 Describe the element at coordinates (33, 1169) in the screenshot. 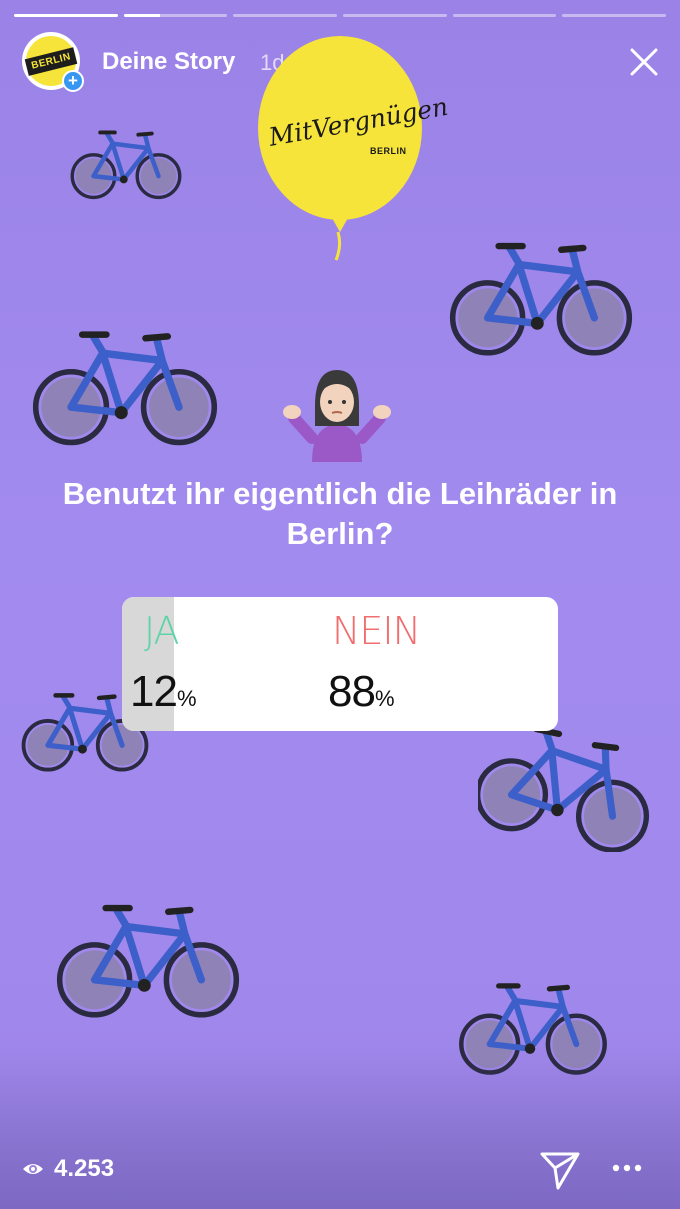

I see `eye-icon` at that location.